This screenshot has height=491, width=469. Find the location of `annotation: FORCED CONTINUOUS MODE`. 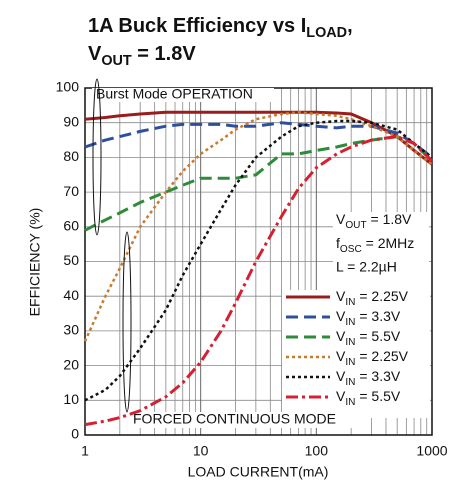

annotation: FORCED CONTINUOUS MODE is located at coordinates (234, 419).